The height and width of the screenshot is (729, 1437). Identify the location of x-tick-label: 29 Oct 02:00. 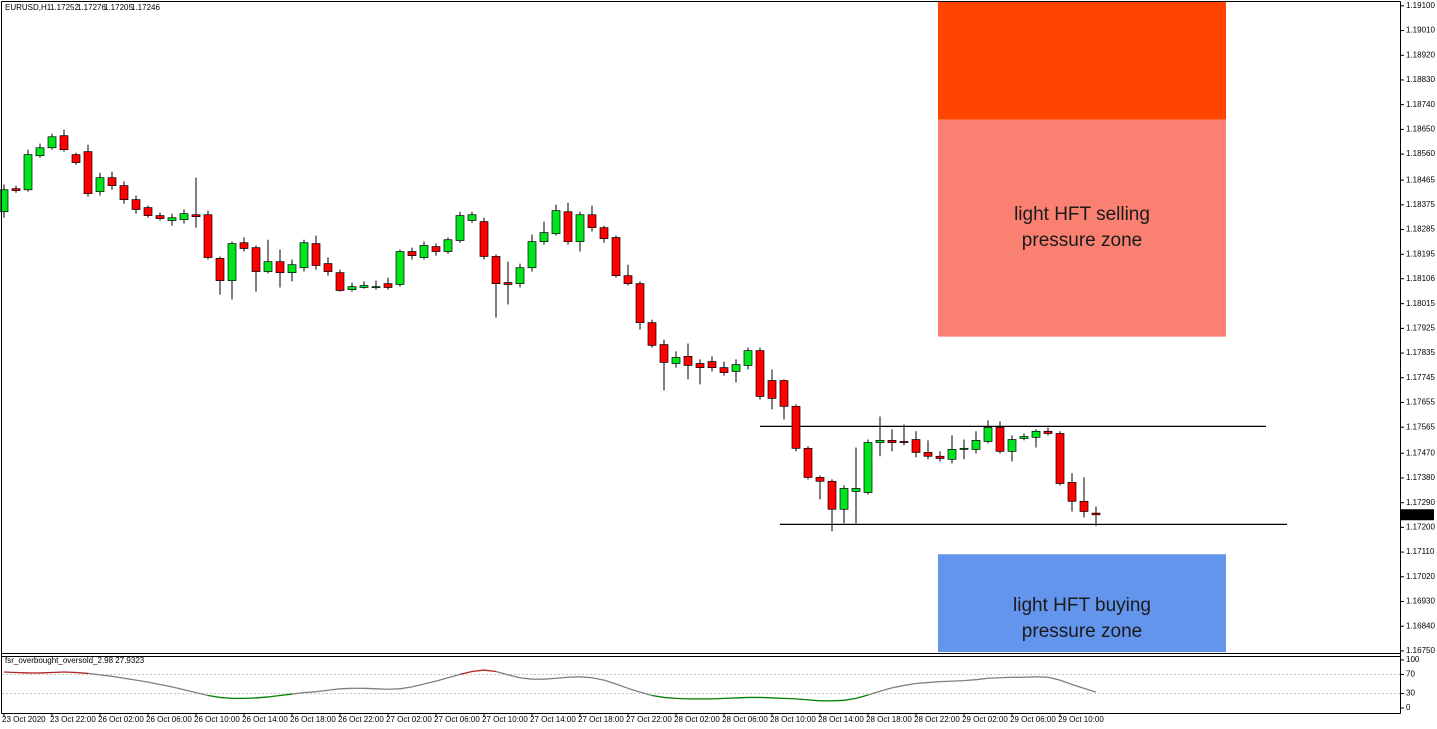
(985, 719).